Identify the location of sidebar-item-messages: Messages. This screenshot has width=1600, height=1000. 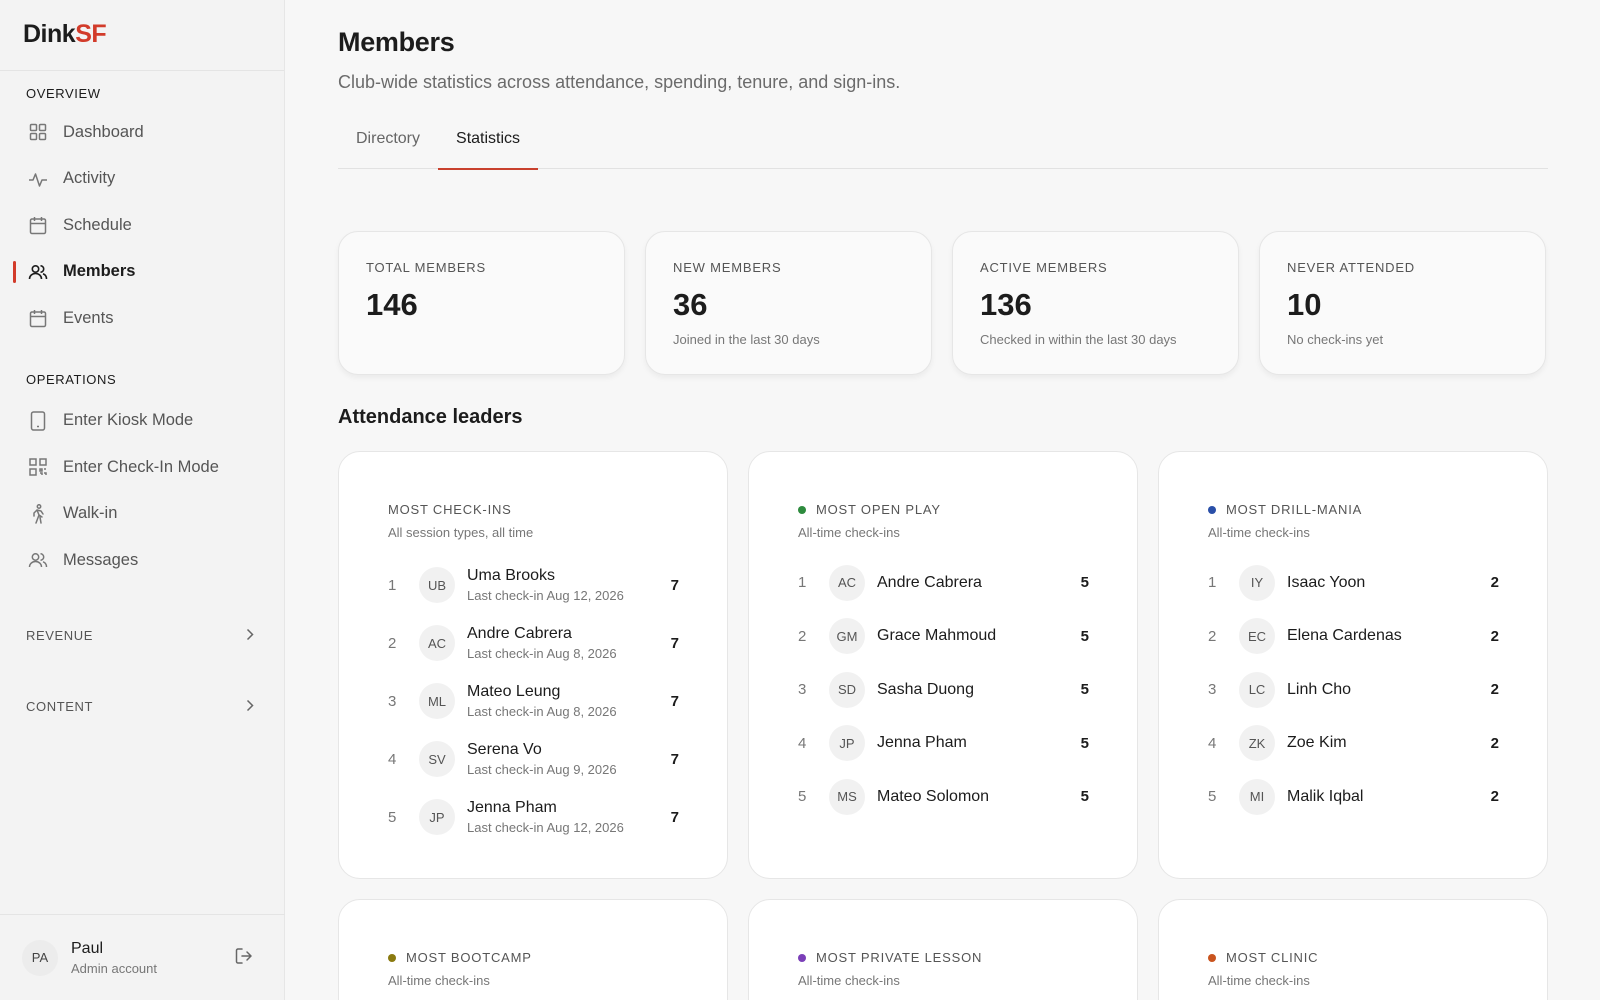
(142, 560).